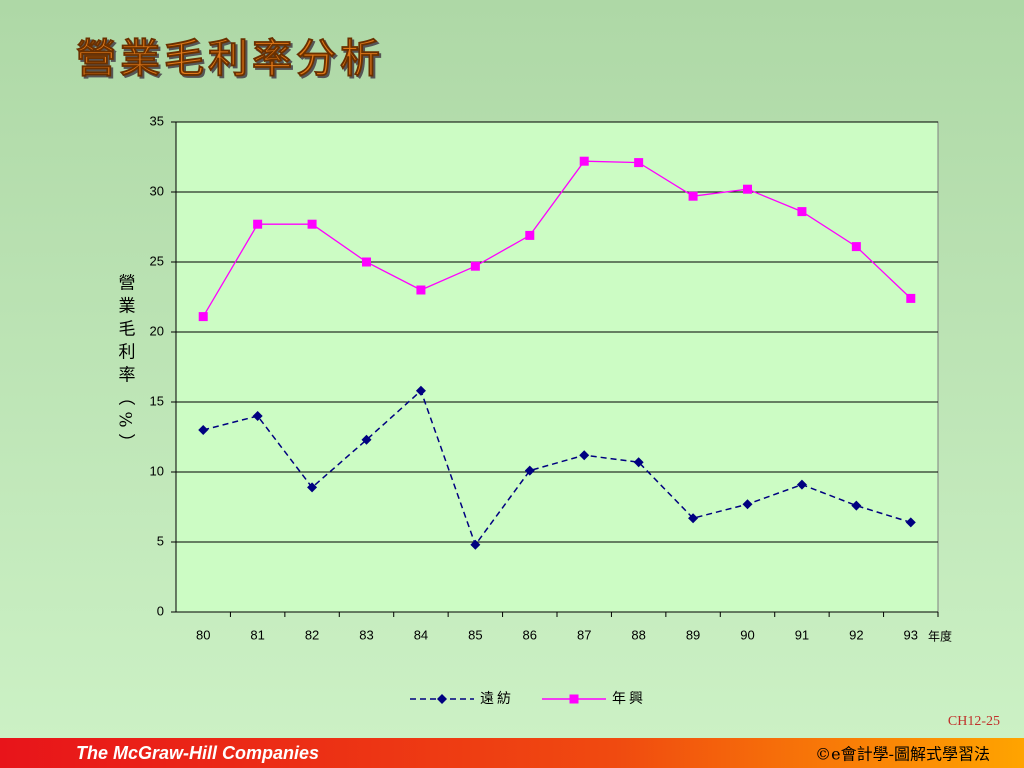 Image resolution: width=1024 pixels, height=768 pixels. I want to click on x-tick-label: 91, so click(802, 634).